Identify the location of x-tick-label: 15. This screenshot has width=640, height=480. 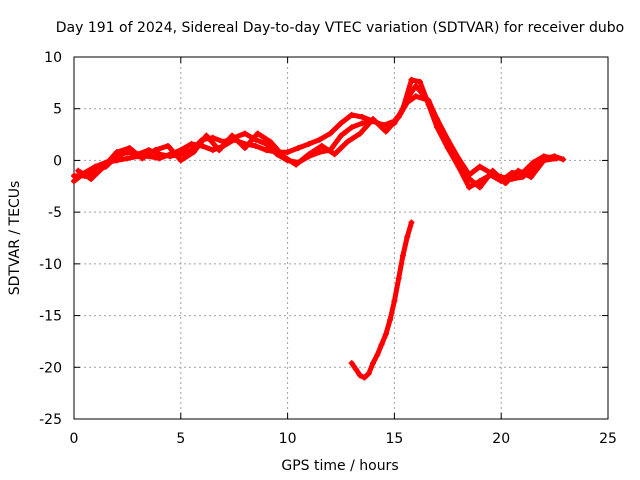
(394, 439).